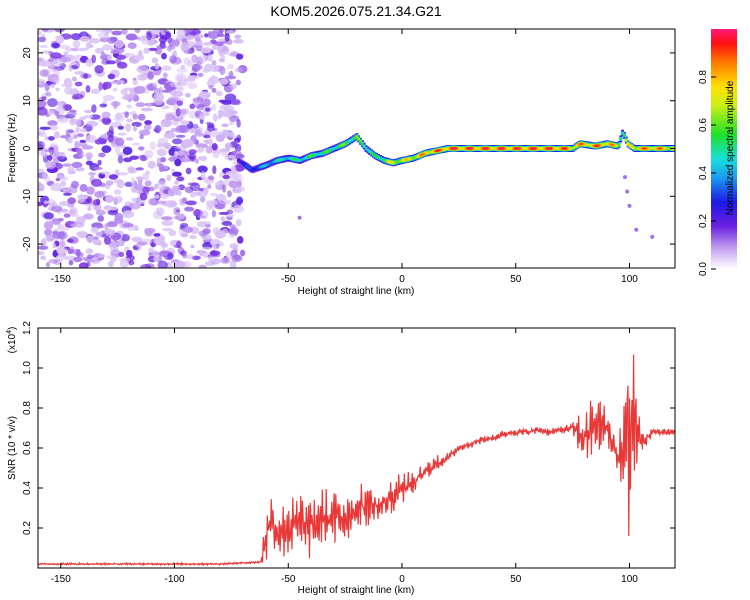 Image resolution: width=750 pixels, height=600 pixels. What do you see at coordinates (355, 11) in the screenshot?
I see `figure-title: KOM5.2026.075.21.34.G21` at bounding box center [355, 11].